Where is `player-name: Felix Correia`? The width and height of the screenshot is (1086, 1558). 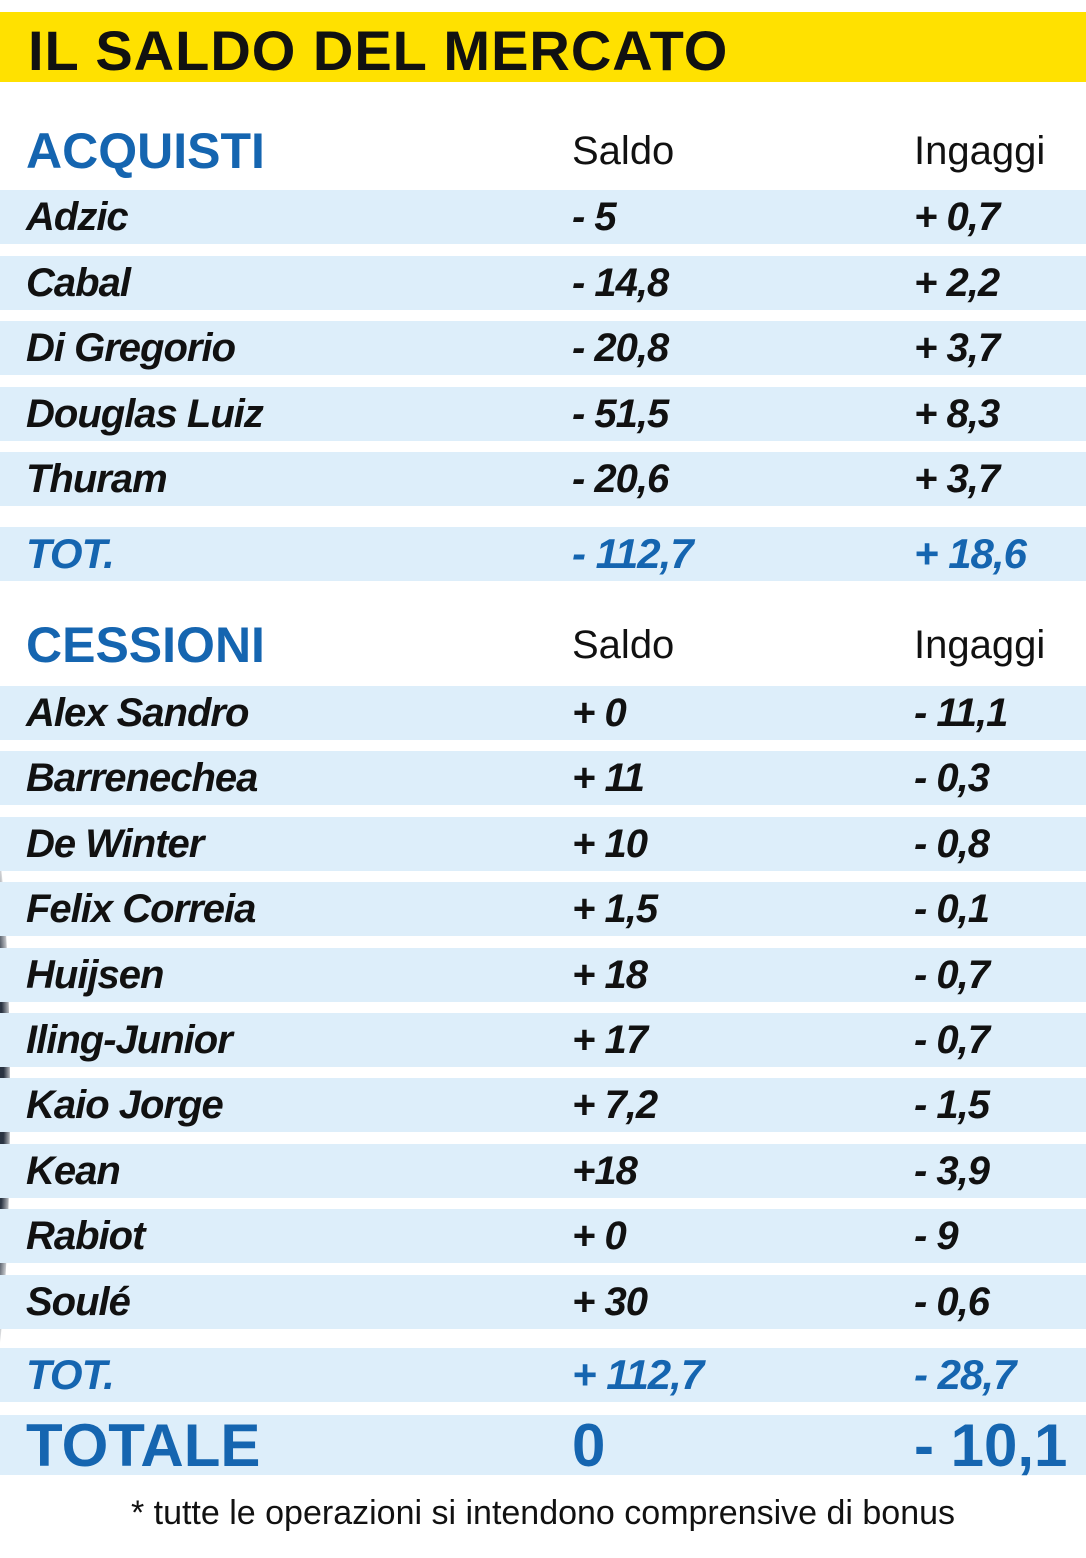 player-name: Felix Correia is located at coordinates (141, 908).